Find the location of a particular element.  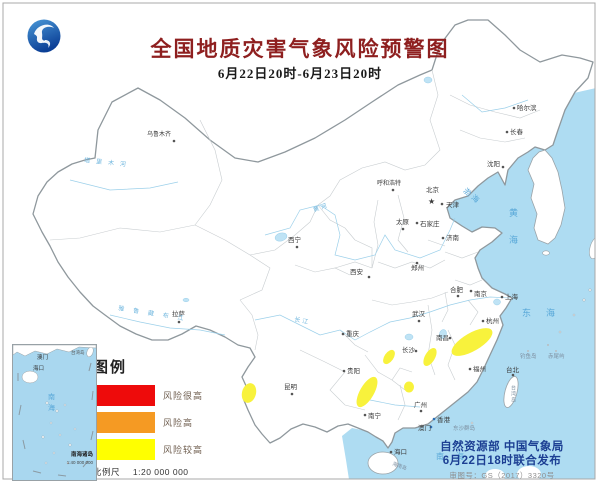

island-label-hainan: 海南岛 is located at coordinates (399, 466).